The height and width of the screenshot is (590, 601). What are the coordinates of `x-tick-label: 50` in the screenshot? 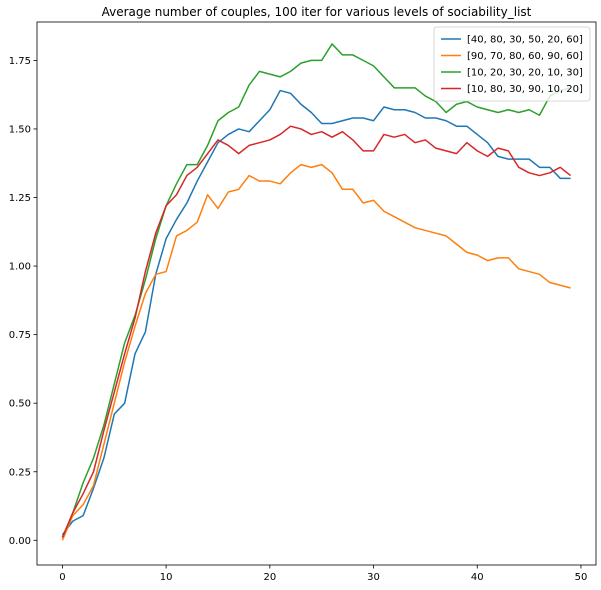 It's located at (581, 577).